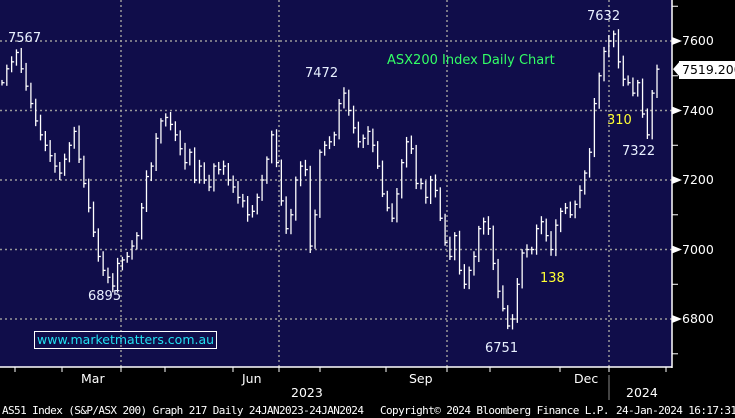 The height and width of the screenshot is (418, 735). I want to click on annotation-7472: 7472, so click(322, 73).